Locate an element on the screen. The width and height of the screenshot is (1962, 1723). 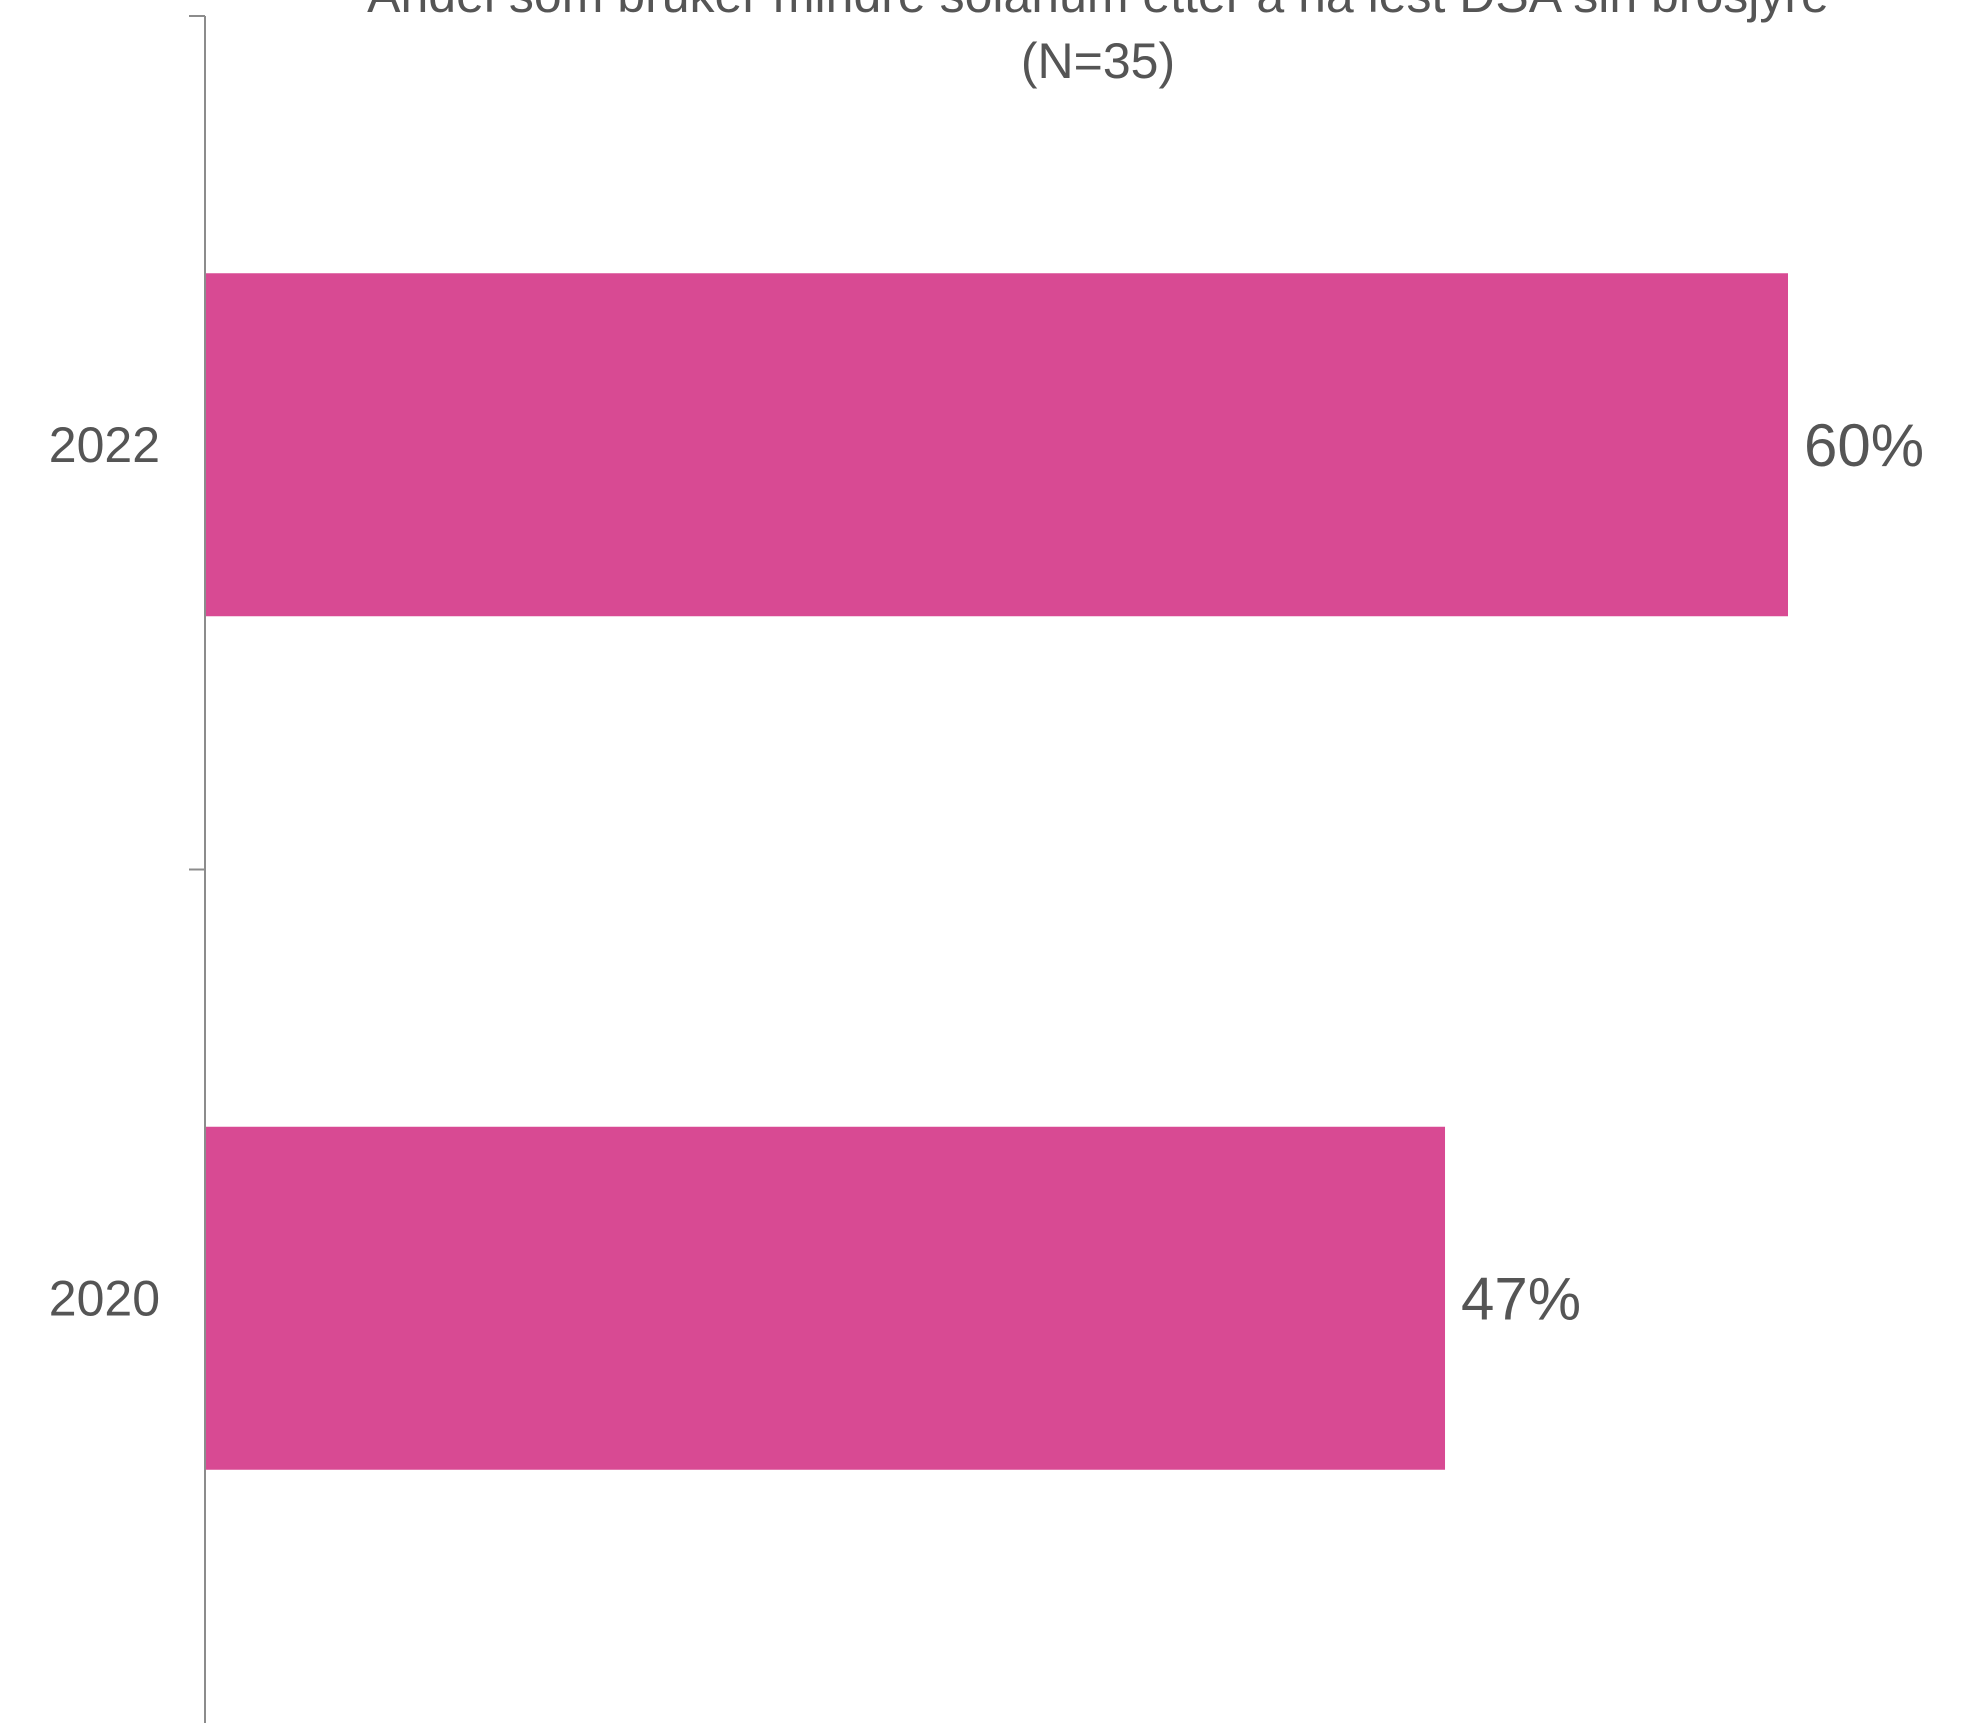
y-axis is located at coordinates (197, 869).